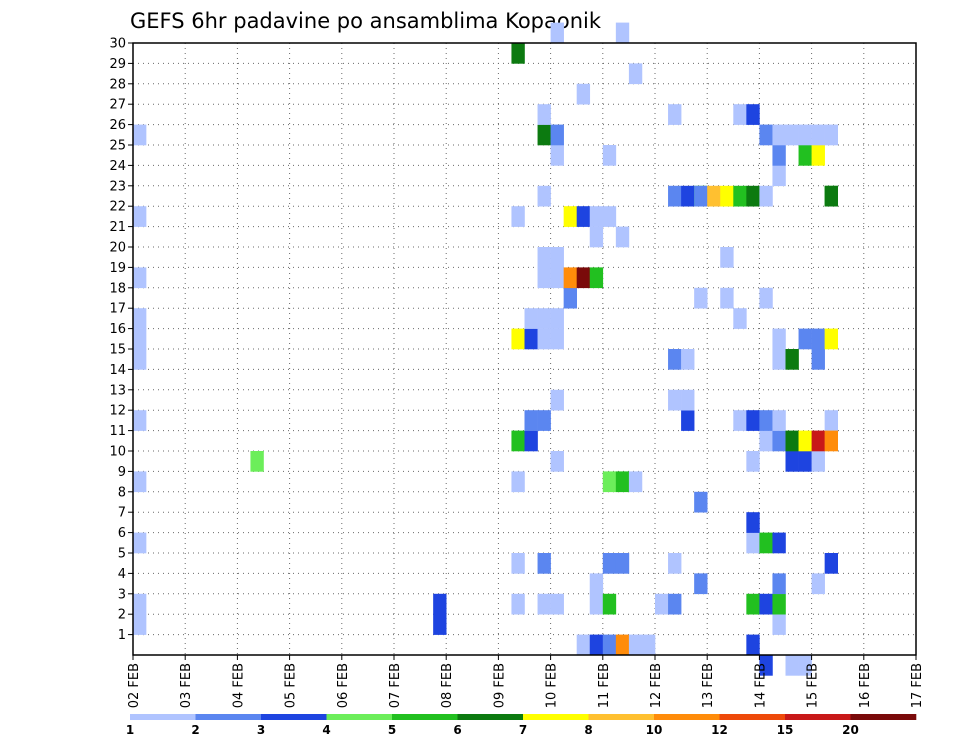  Describe the element at coordinates (195, 730) in the screenshot. I see `colorbar-label: 2` at that location.